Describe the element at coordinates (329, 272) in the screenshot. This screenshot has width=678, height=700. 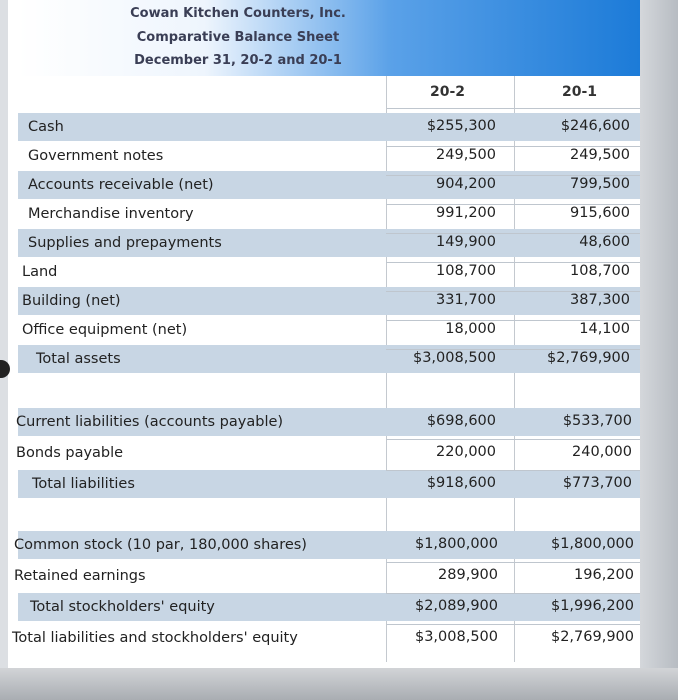
I see `table-row: Land 108,700 108,700` at that location.